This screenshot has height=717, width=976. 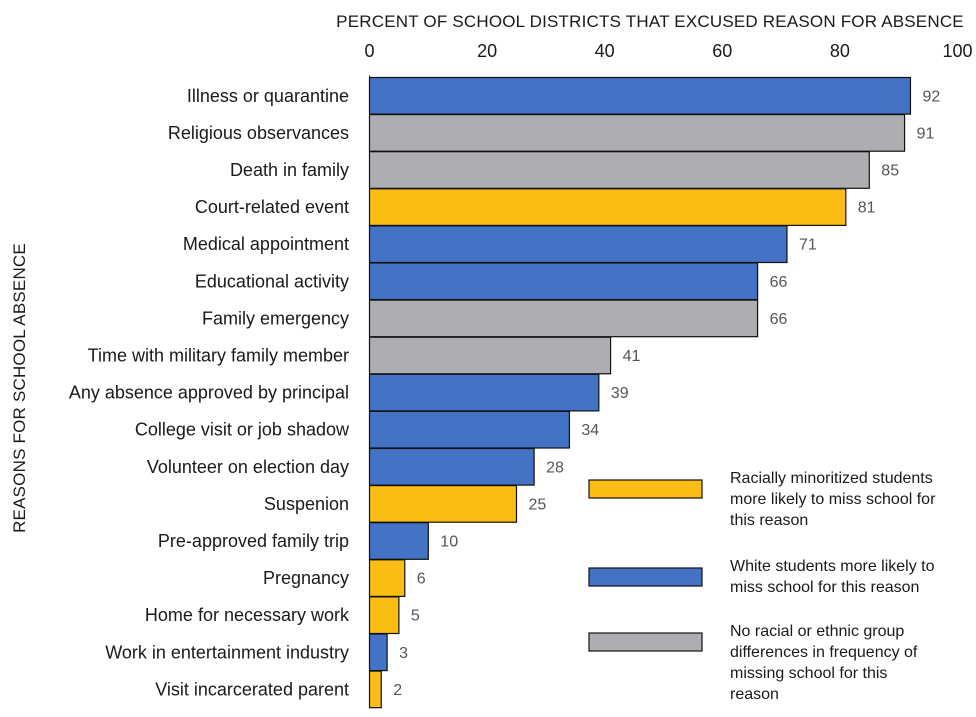 I want to click on data-label: 3, so click(x=403, y=653).